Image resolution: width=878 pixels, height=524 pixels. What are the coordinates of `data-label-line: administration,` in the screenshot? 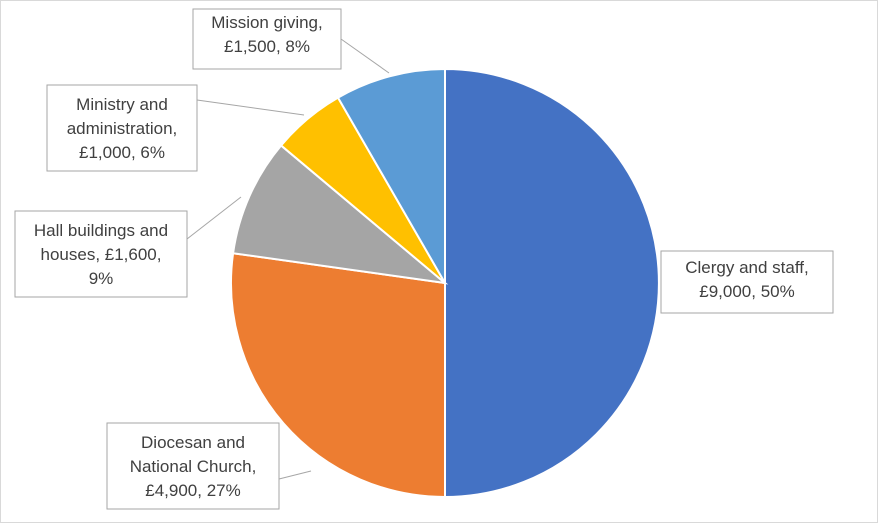 It's located at (122, 128).